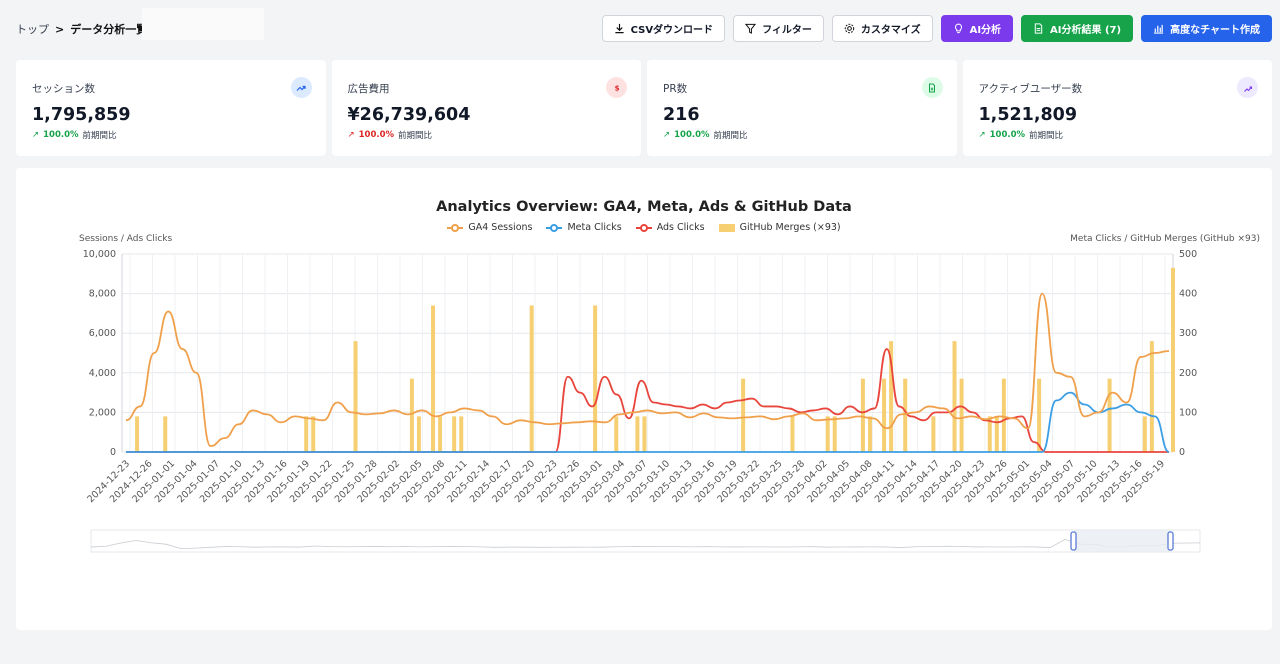 The height and width of the screenshot is (664, 1280). What do you see at coordinates (890, 30) in the screenshot?
I see `customize-label: カスタマイズ` at bounding box center [890, 30].